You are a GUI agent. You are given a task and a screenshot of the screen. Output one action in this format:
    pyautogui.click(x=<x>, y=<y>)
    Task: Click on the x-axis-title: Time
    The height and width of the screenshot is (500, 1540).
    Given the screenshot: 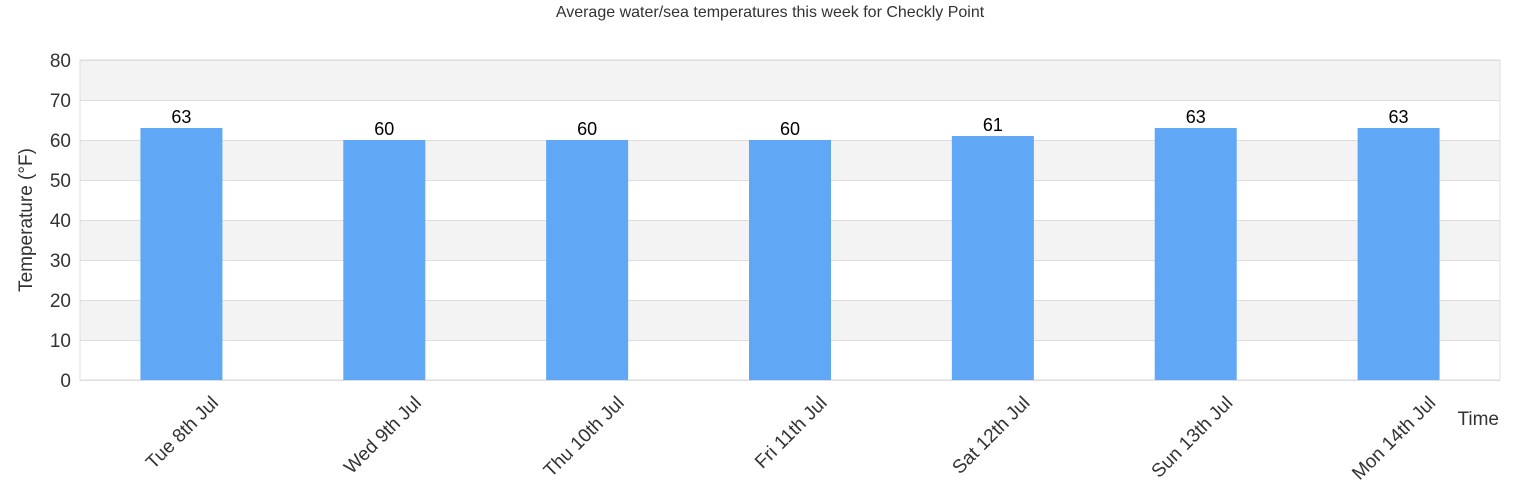 What is the action you would take?
    pyautogui.click(x=1478, y=419)
    